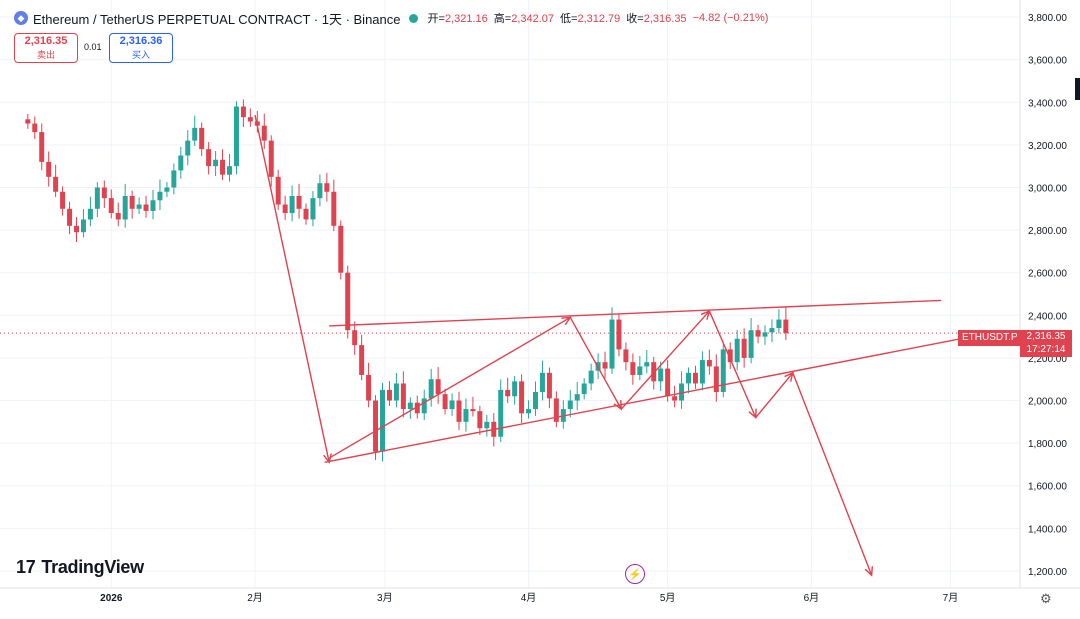 This screenshot has width=1080, height=619. What do you see at coordinates (540, 595) in the screenshot?
I see `time-axis: 2026 2月 3月 4月 5月 6月 7月` at bounding box center [540, 595].